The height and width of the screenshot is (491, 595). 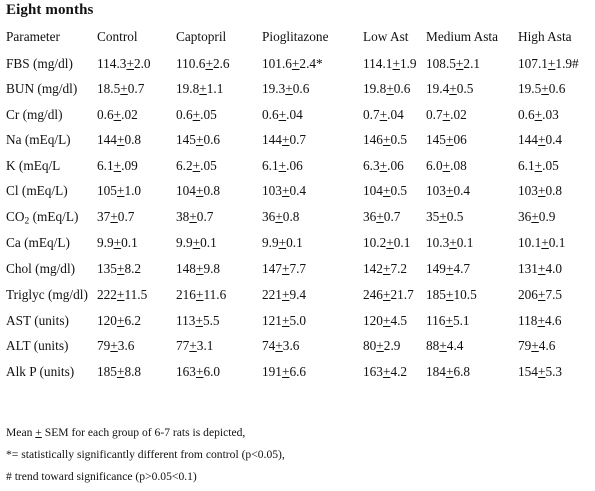 I want to click on value-cell: 114.1+1.9, so click(x=390, y=63).